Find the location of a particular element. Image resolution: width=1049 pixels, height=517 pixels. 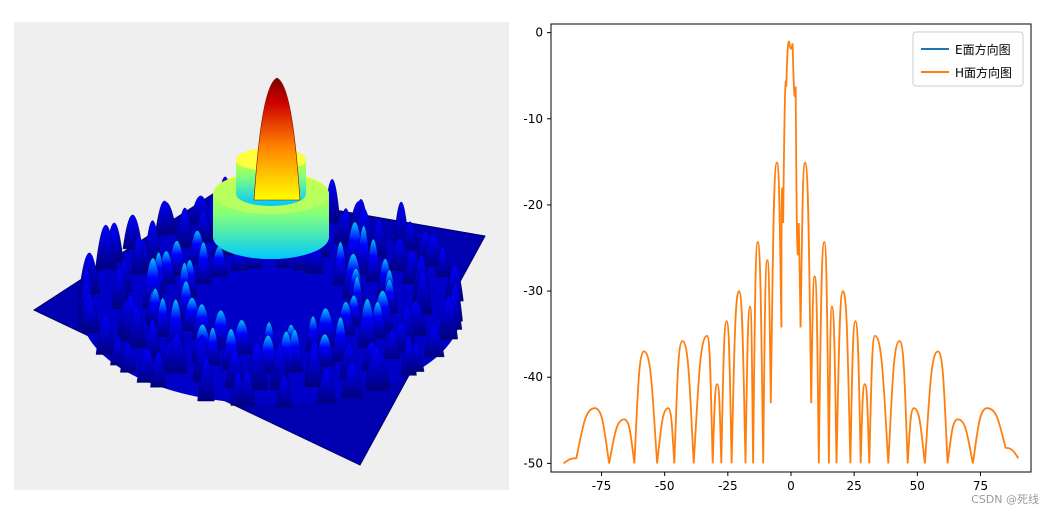

surface-main-peak is located at coordinates (277, 139).